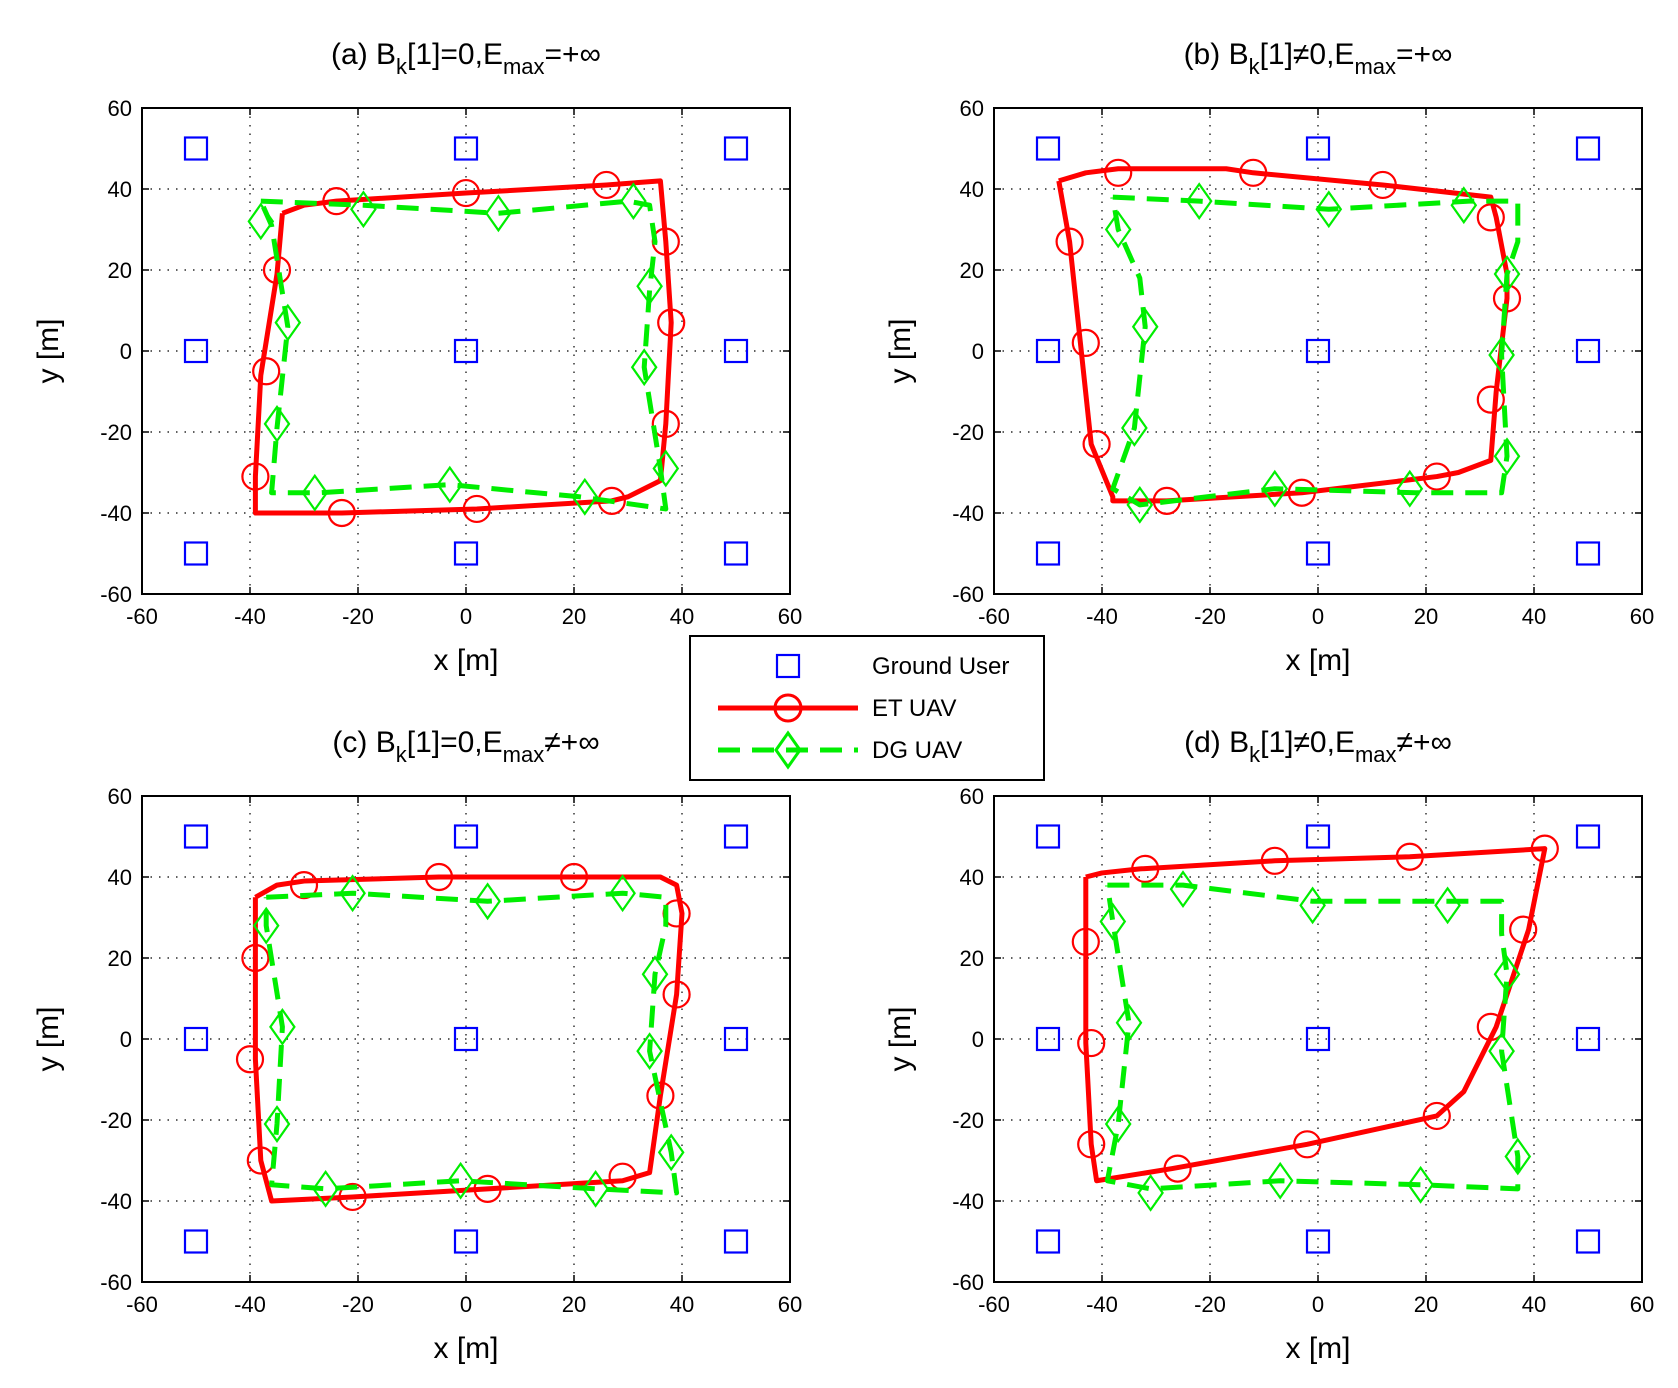 The width and height of the screenshot is (1678, 1388). I want to click on y-tick-label: 60, so click(972, 796).